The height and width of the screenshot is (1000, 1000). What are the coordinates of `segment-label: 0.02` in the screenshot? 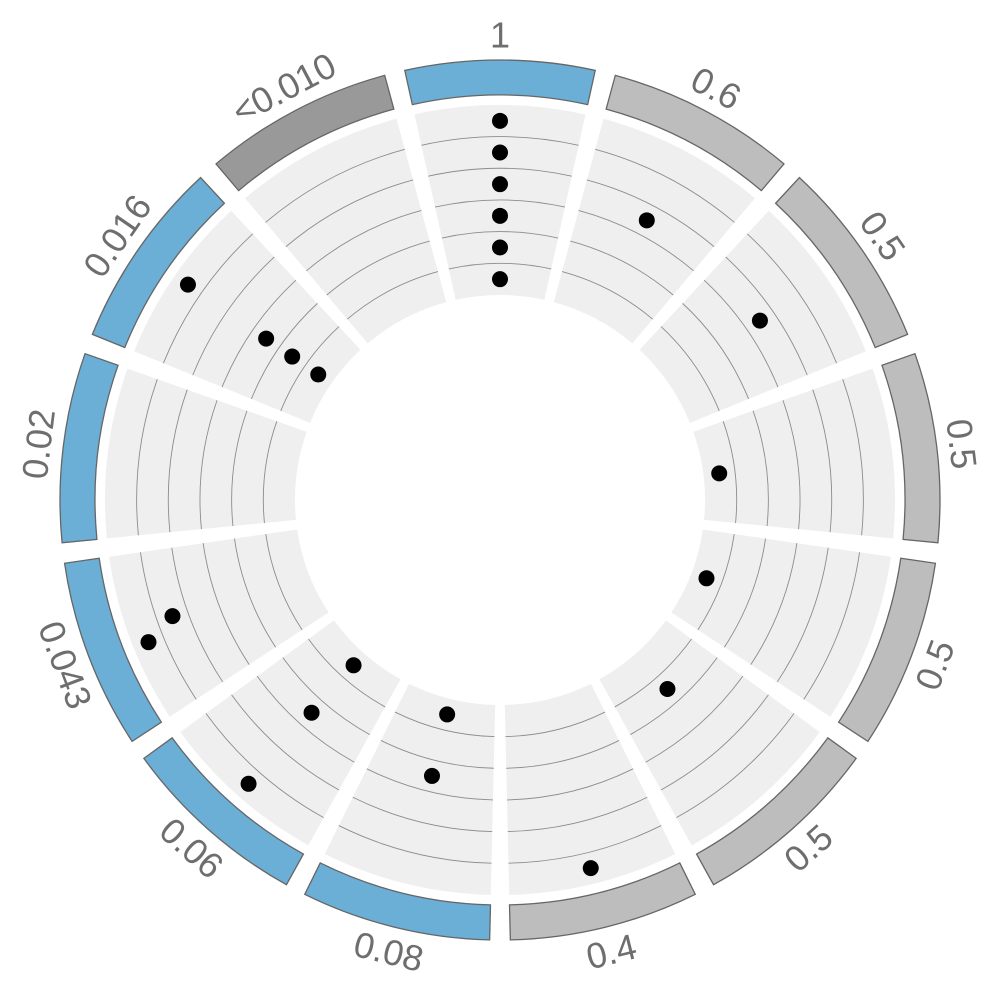 It's located at (38, 444).